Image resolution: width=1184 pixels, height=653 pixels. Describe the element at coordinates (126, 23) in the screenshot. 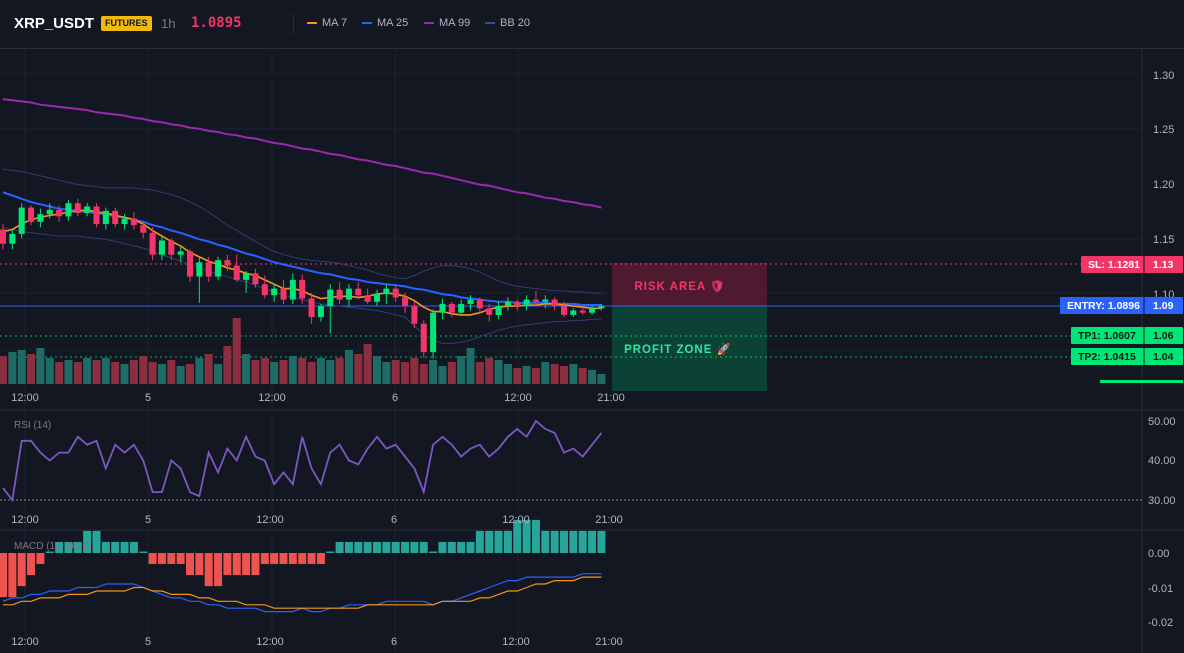

I see `futures-badge: FUTURES` at that location.